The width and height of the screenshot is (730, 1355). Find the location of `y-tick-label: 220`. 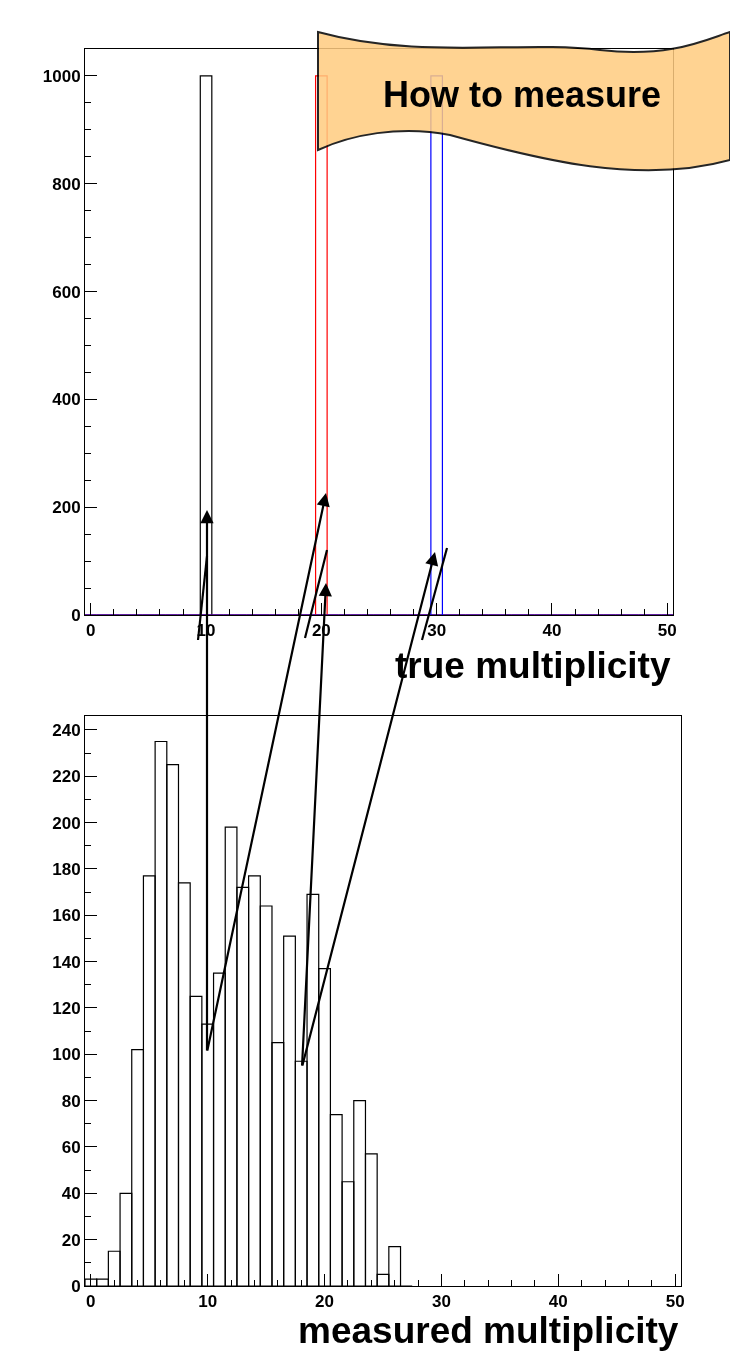

y-tick-label: 220 is located at coordinates (66, 777).